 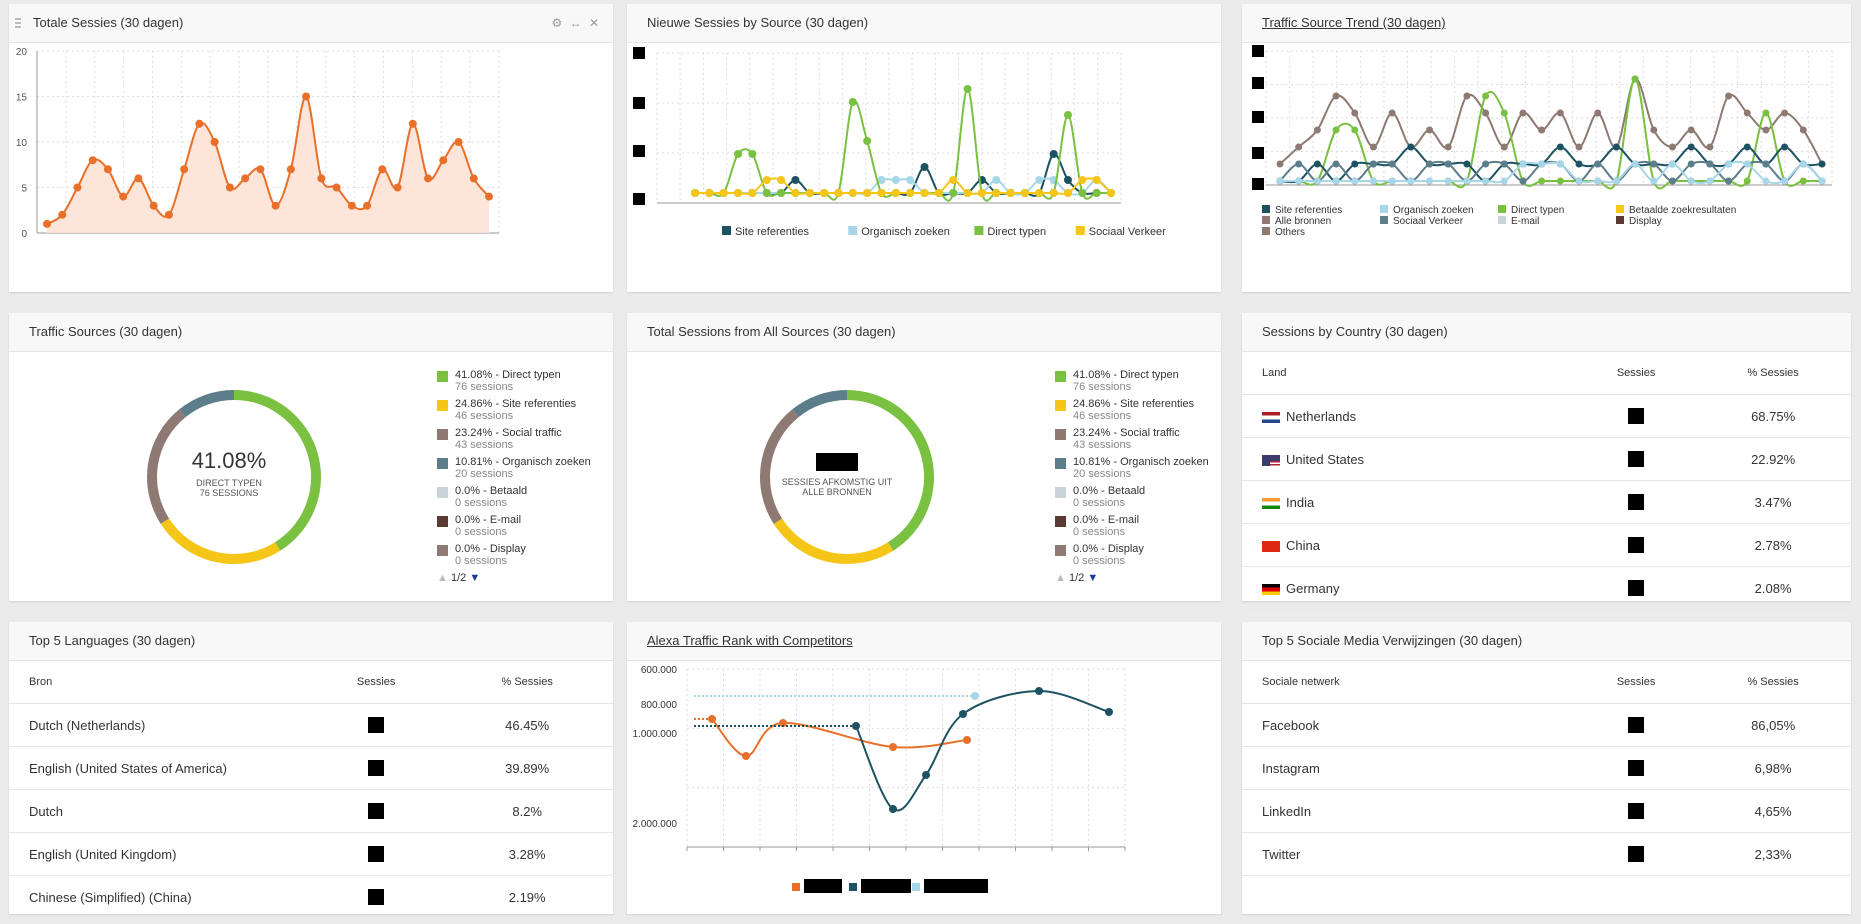 I want to click on widget-header: Traffic Sources (30 dagen), so click(x=311, y=332).